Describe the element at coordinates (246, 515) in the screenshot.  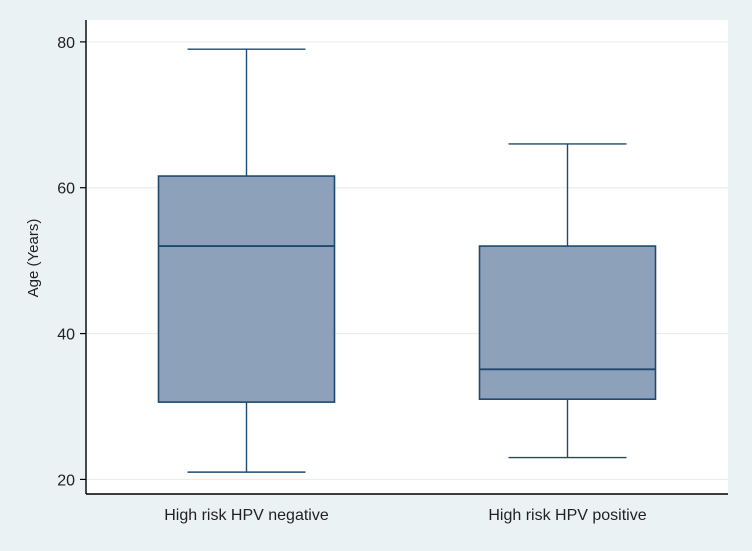
I see `x-tick-label-1: High risk HPV negative` at that location.